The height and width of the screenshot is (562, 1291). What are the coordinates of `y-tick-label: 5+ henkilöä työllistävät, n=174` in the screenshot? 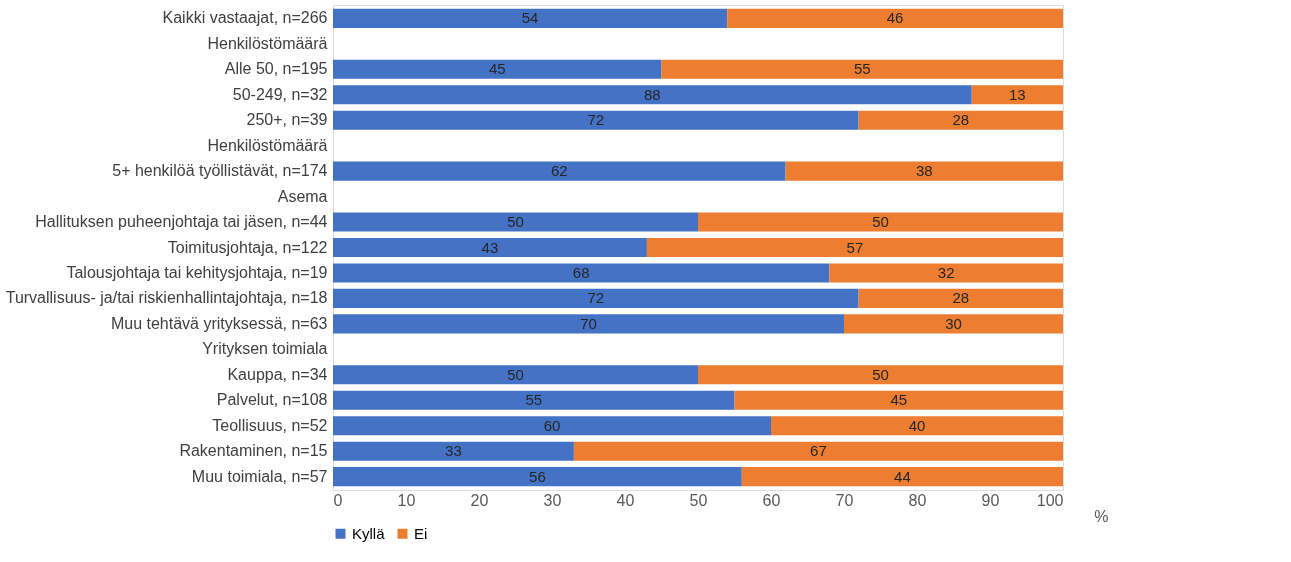 It's located at (220, 171).